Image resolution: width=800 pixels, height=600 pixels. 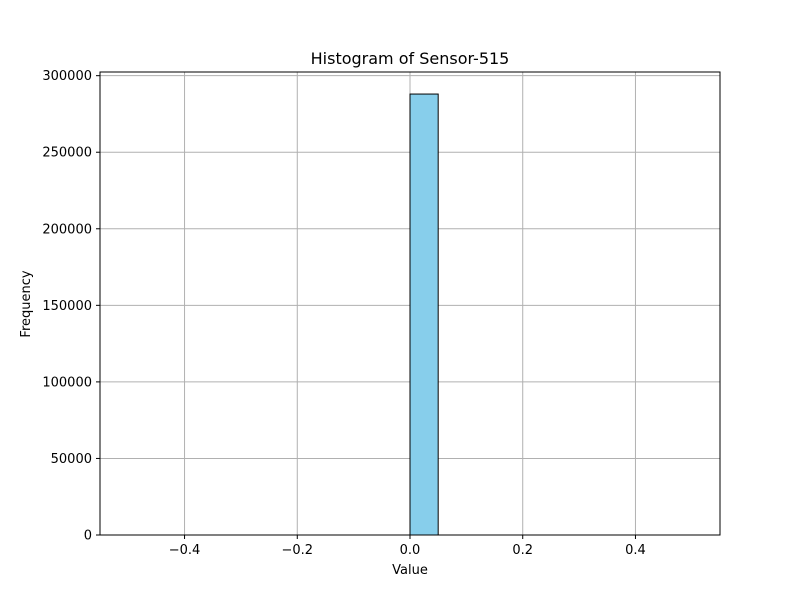 I want to click on y-tick-label: 100000, so click(x=67, y=382).